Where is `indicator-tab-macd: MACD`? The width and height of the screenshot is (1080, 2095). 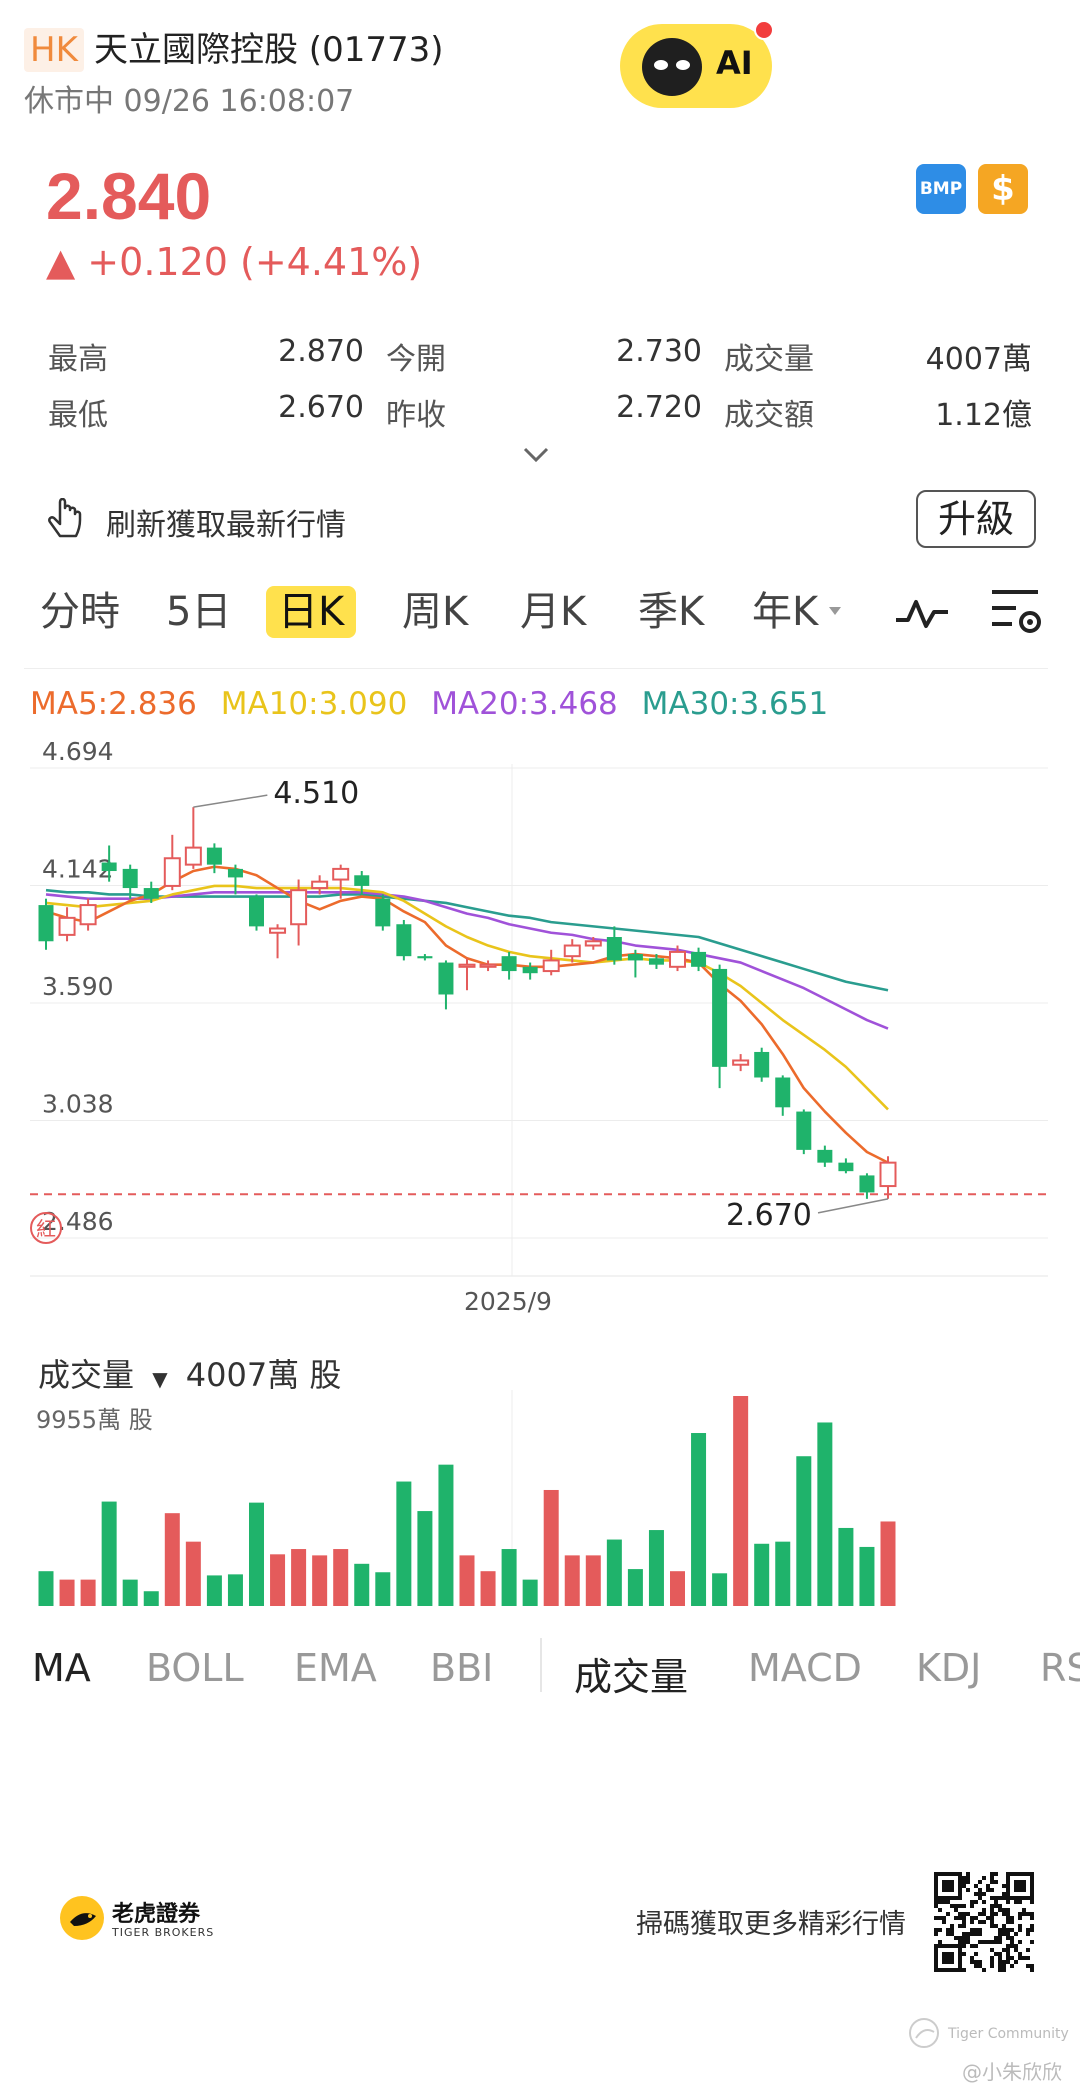
indicator-tab-macd: MACD is located at coordinates (805, 1668).